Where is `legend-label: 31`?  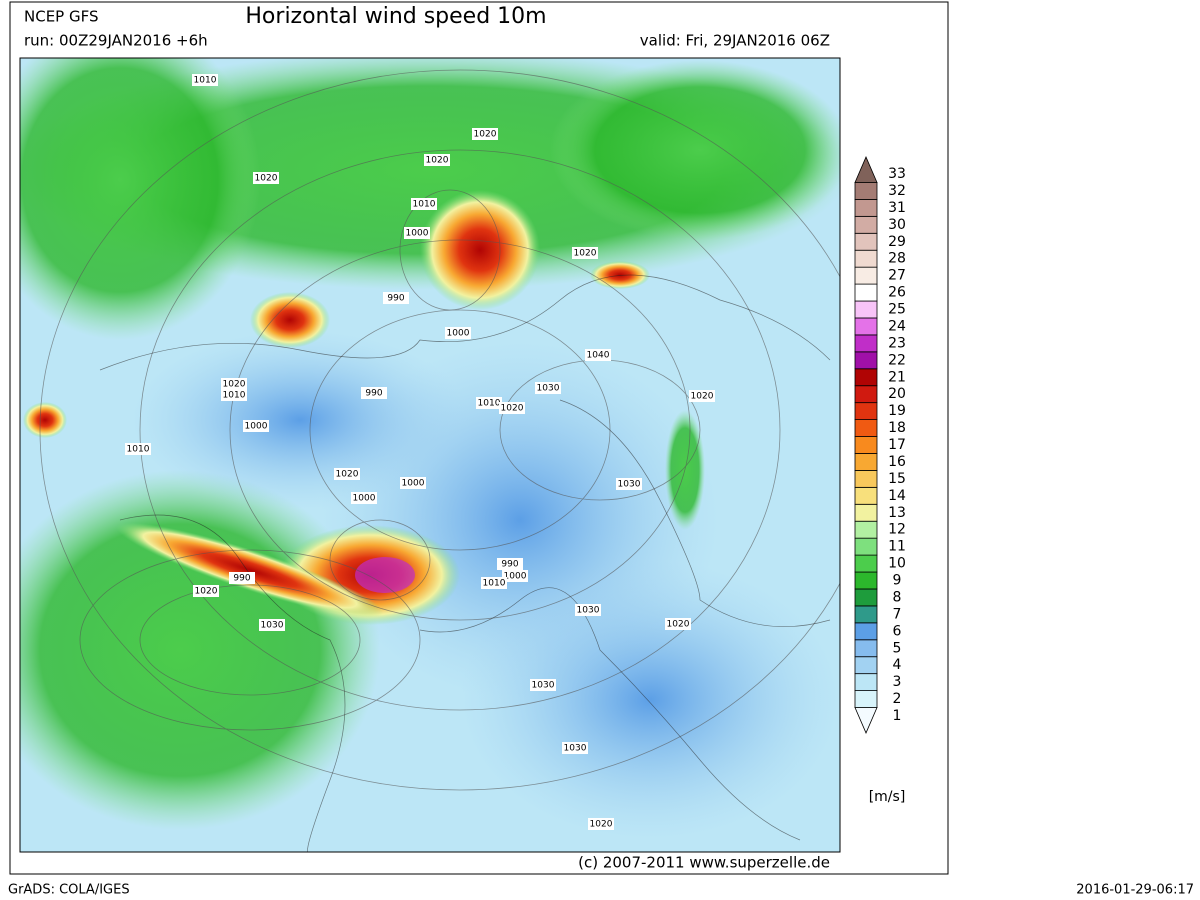
legend-label: 31 is located at coordinates (897, 208).